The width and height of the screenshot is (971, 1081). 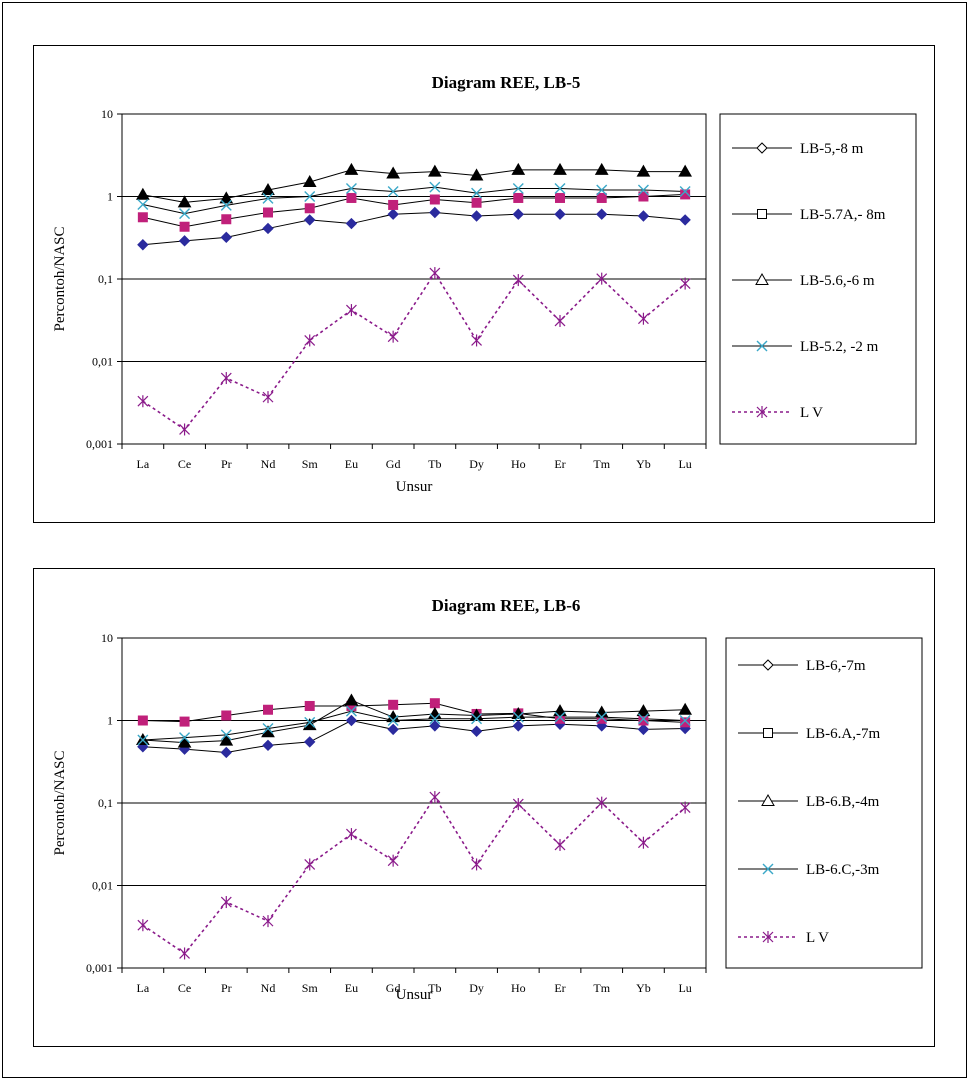 What do you see at coordinates (643, 216) in the screenshot?
I see `chart1-point-lb-5-8-m-yb` at bounding box center [643, 216].